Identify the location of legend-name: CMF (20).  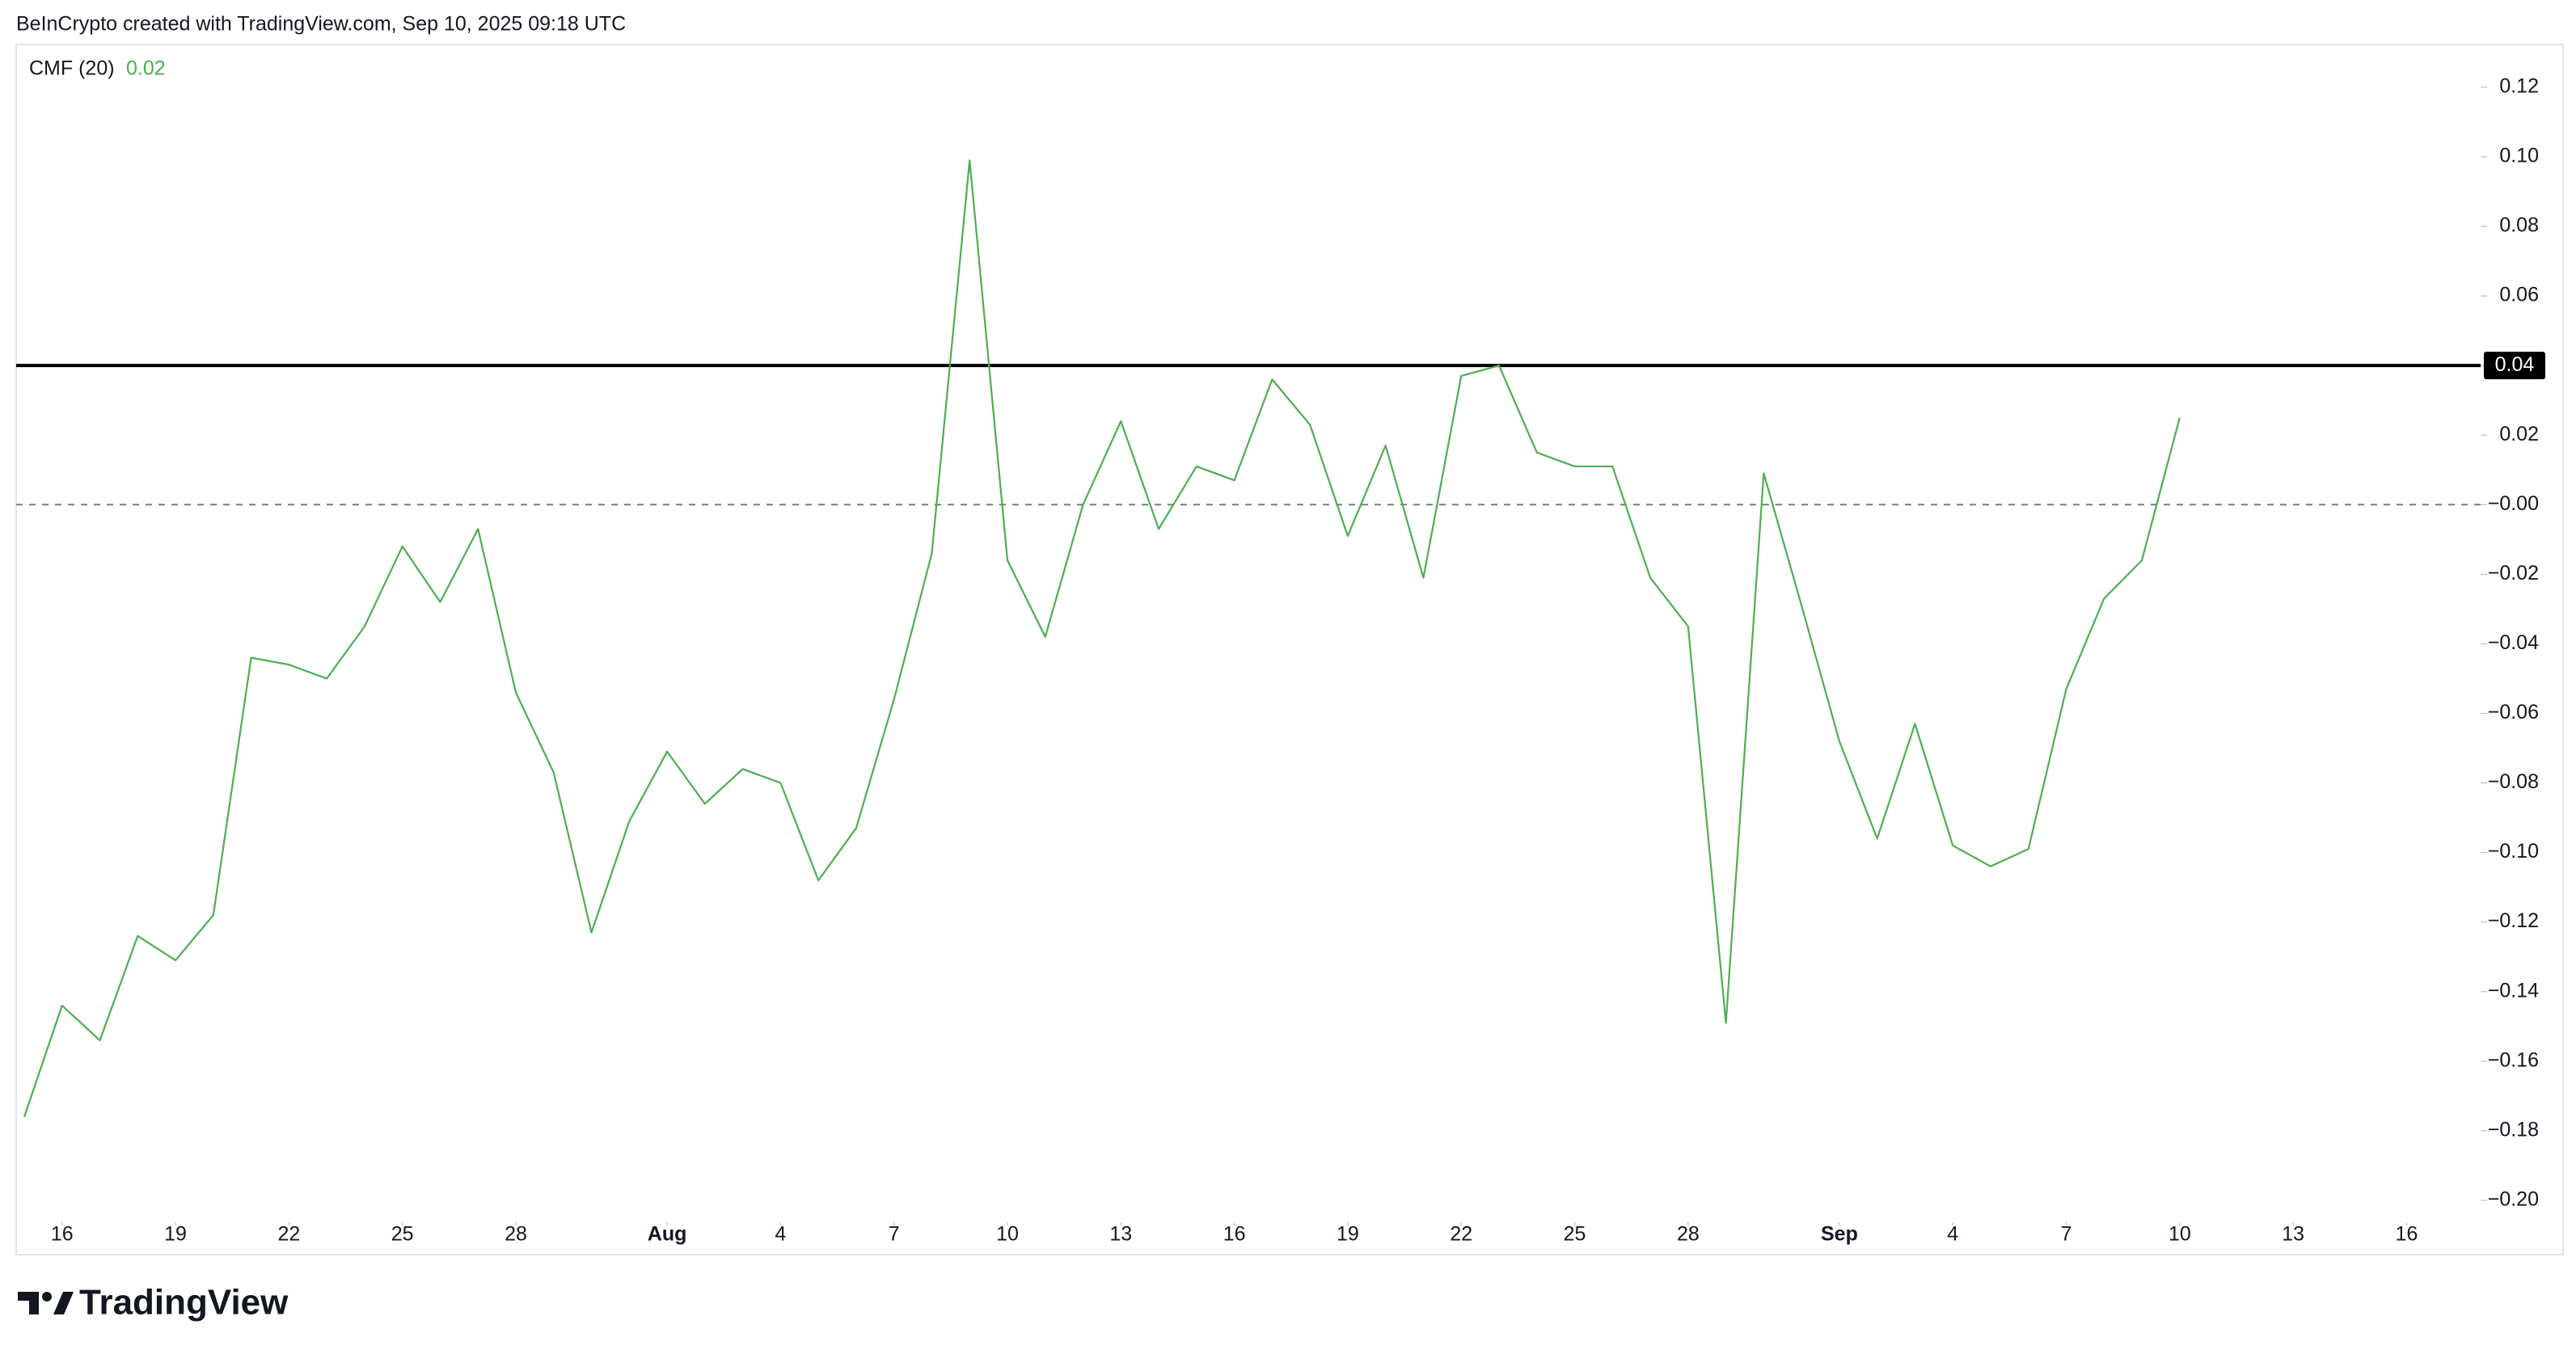
(72, 68).